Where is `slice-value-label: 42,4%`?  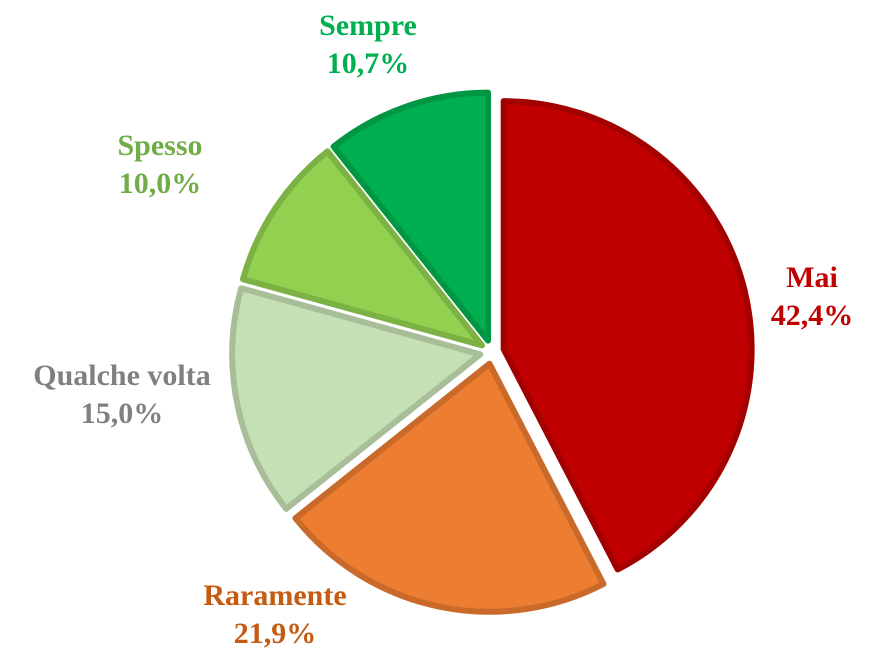
slice-value-label: 42,4% is located at coordinates (812, 315).